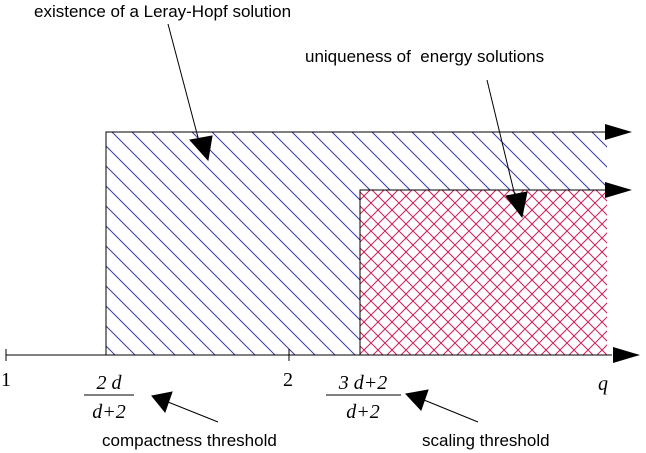 Image resolution: width=646 pixels, height=453 pixels. What do you see at coordinates (424, 56) in the screenshot?
I see `uniqueness-label: uniqueness of energy solutions` at bounding box center [424, 56].